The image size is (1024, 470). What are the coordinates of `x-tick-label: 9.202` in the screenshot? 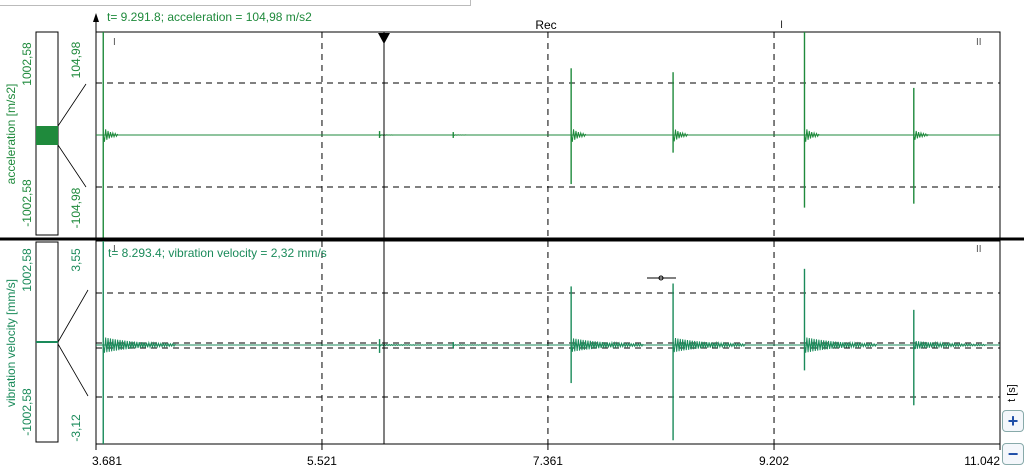 It's located at (774, 461).